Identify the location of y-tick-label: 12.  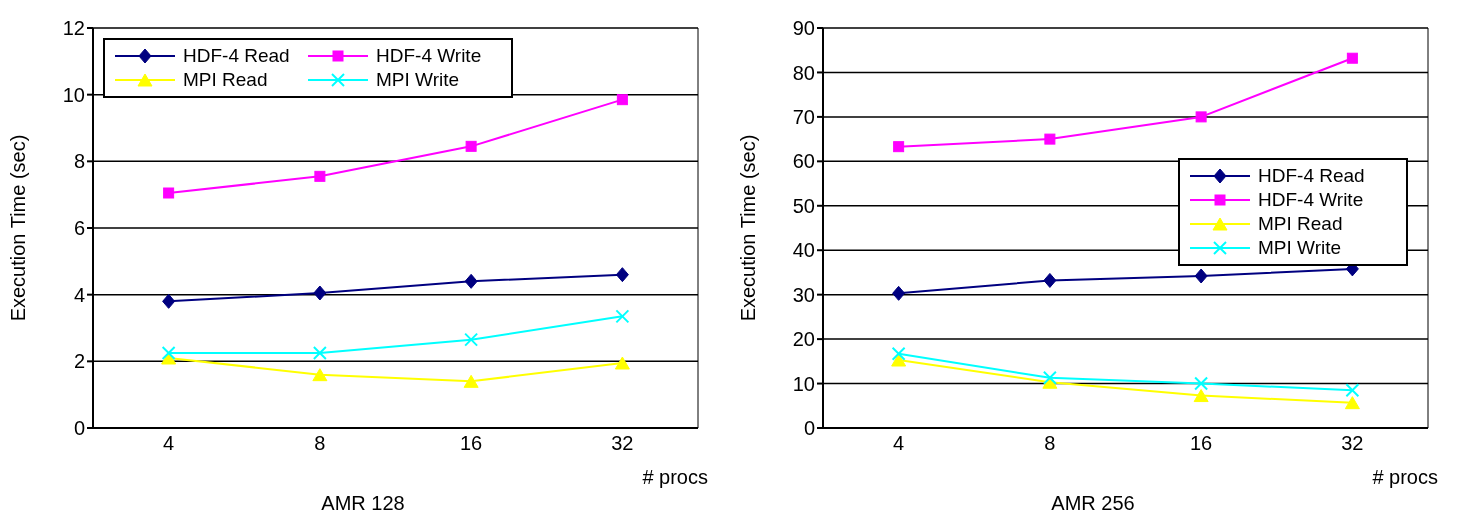
(73, 28).